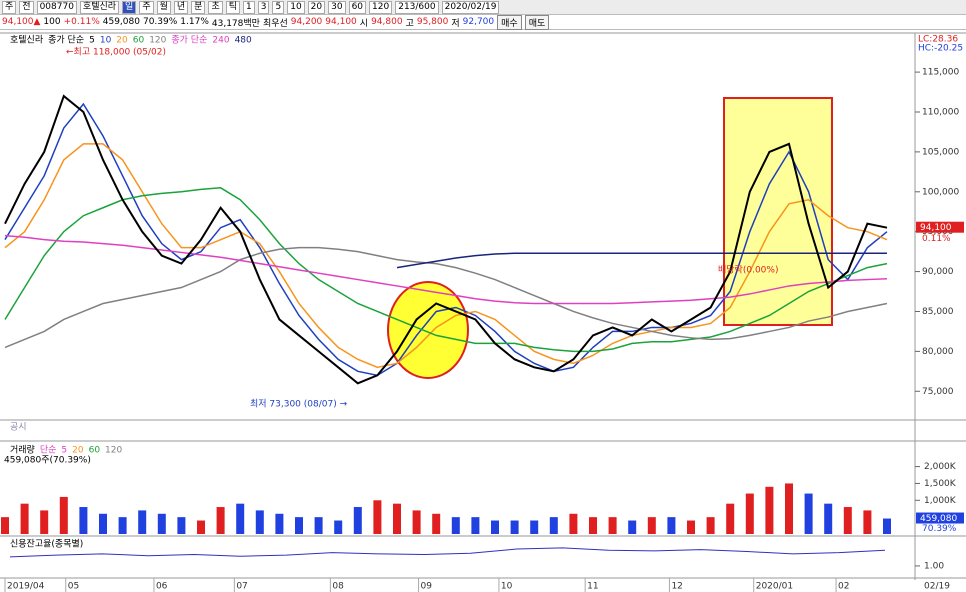 This screenshot has width=966, height=592. Describe the element at coordinates (478, 22) in the screenshot. I see `quote-field: 92,700` at that location.